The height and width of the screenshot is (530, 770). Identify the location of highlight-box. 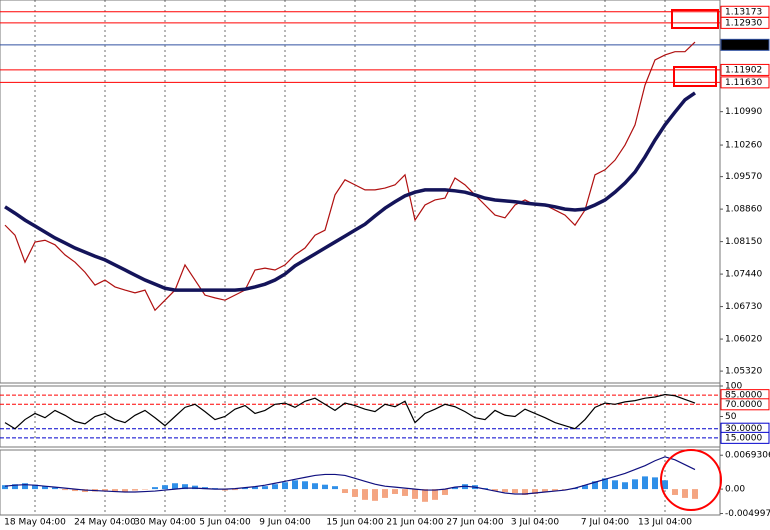
(695, 19).